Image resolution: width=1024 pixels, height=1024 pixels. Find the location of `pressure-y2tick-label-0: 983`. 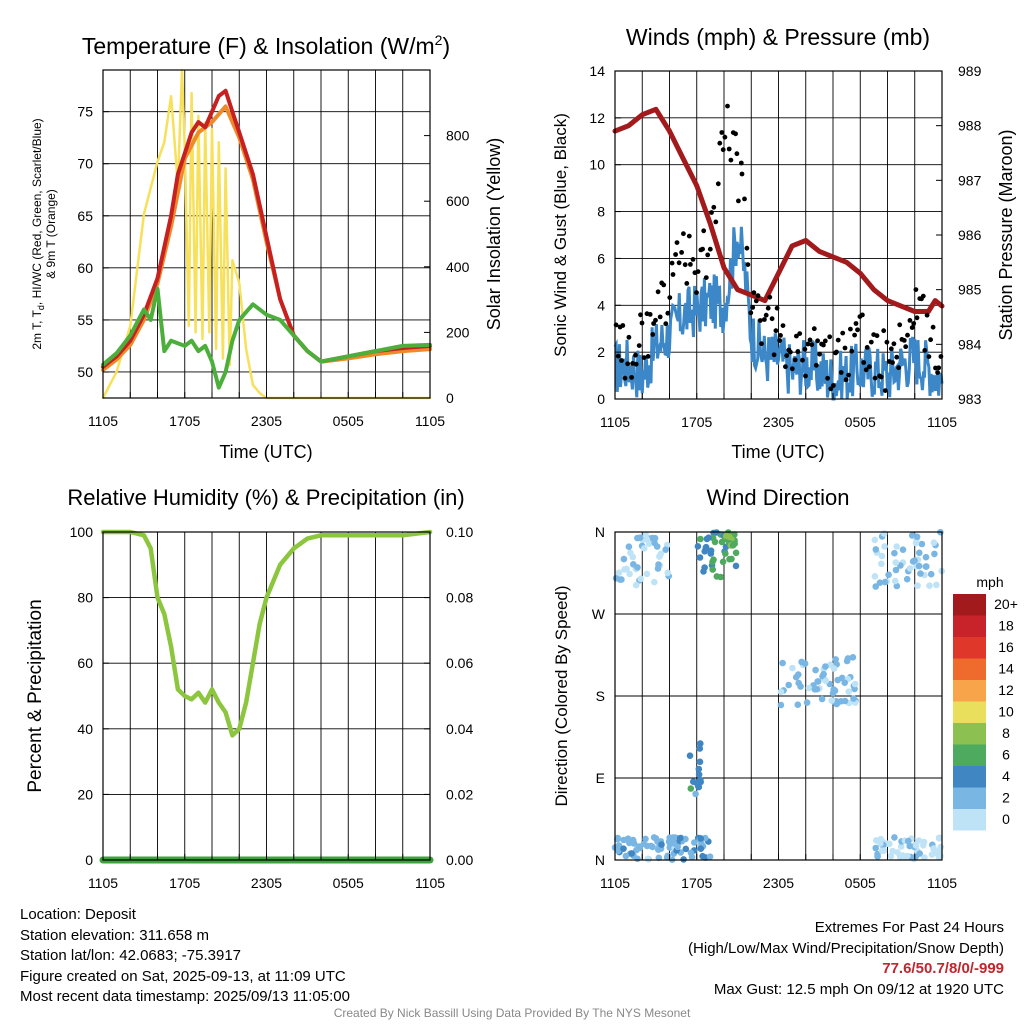

pressure-y2tick-label-0: 983 is located at coordinates (970, 399).